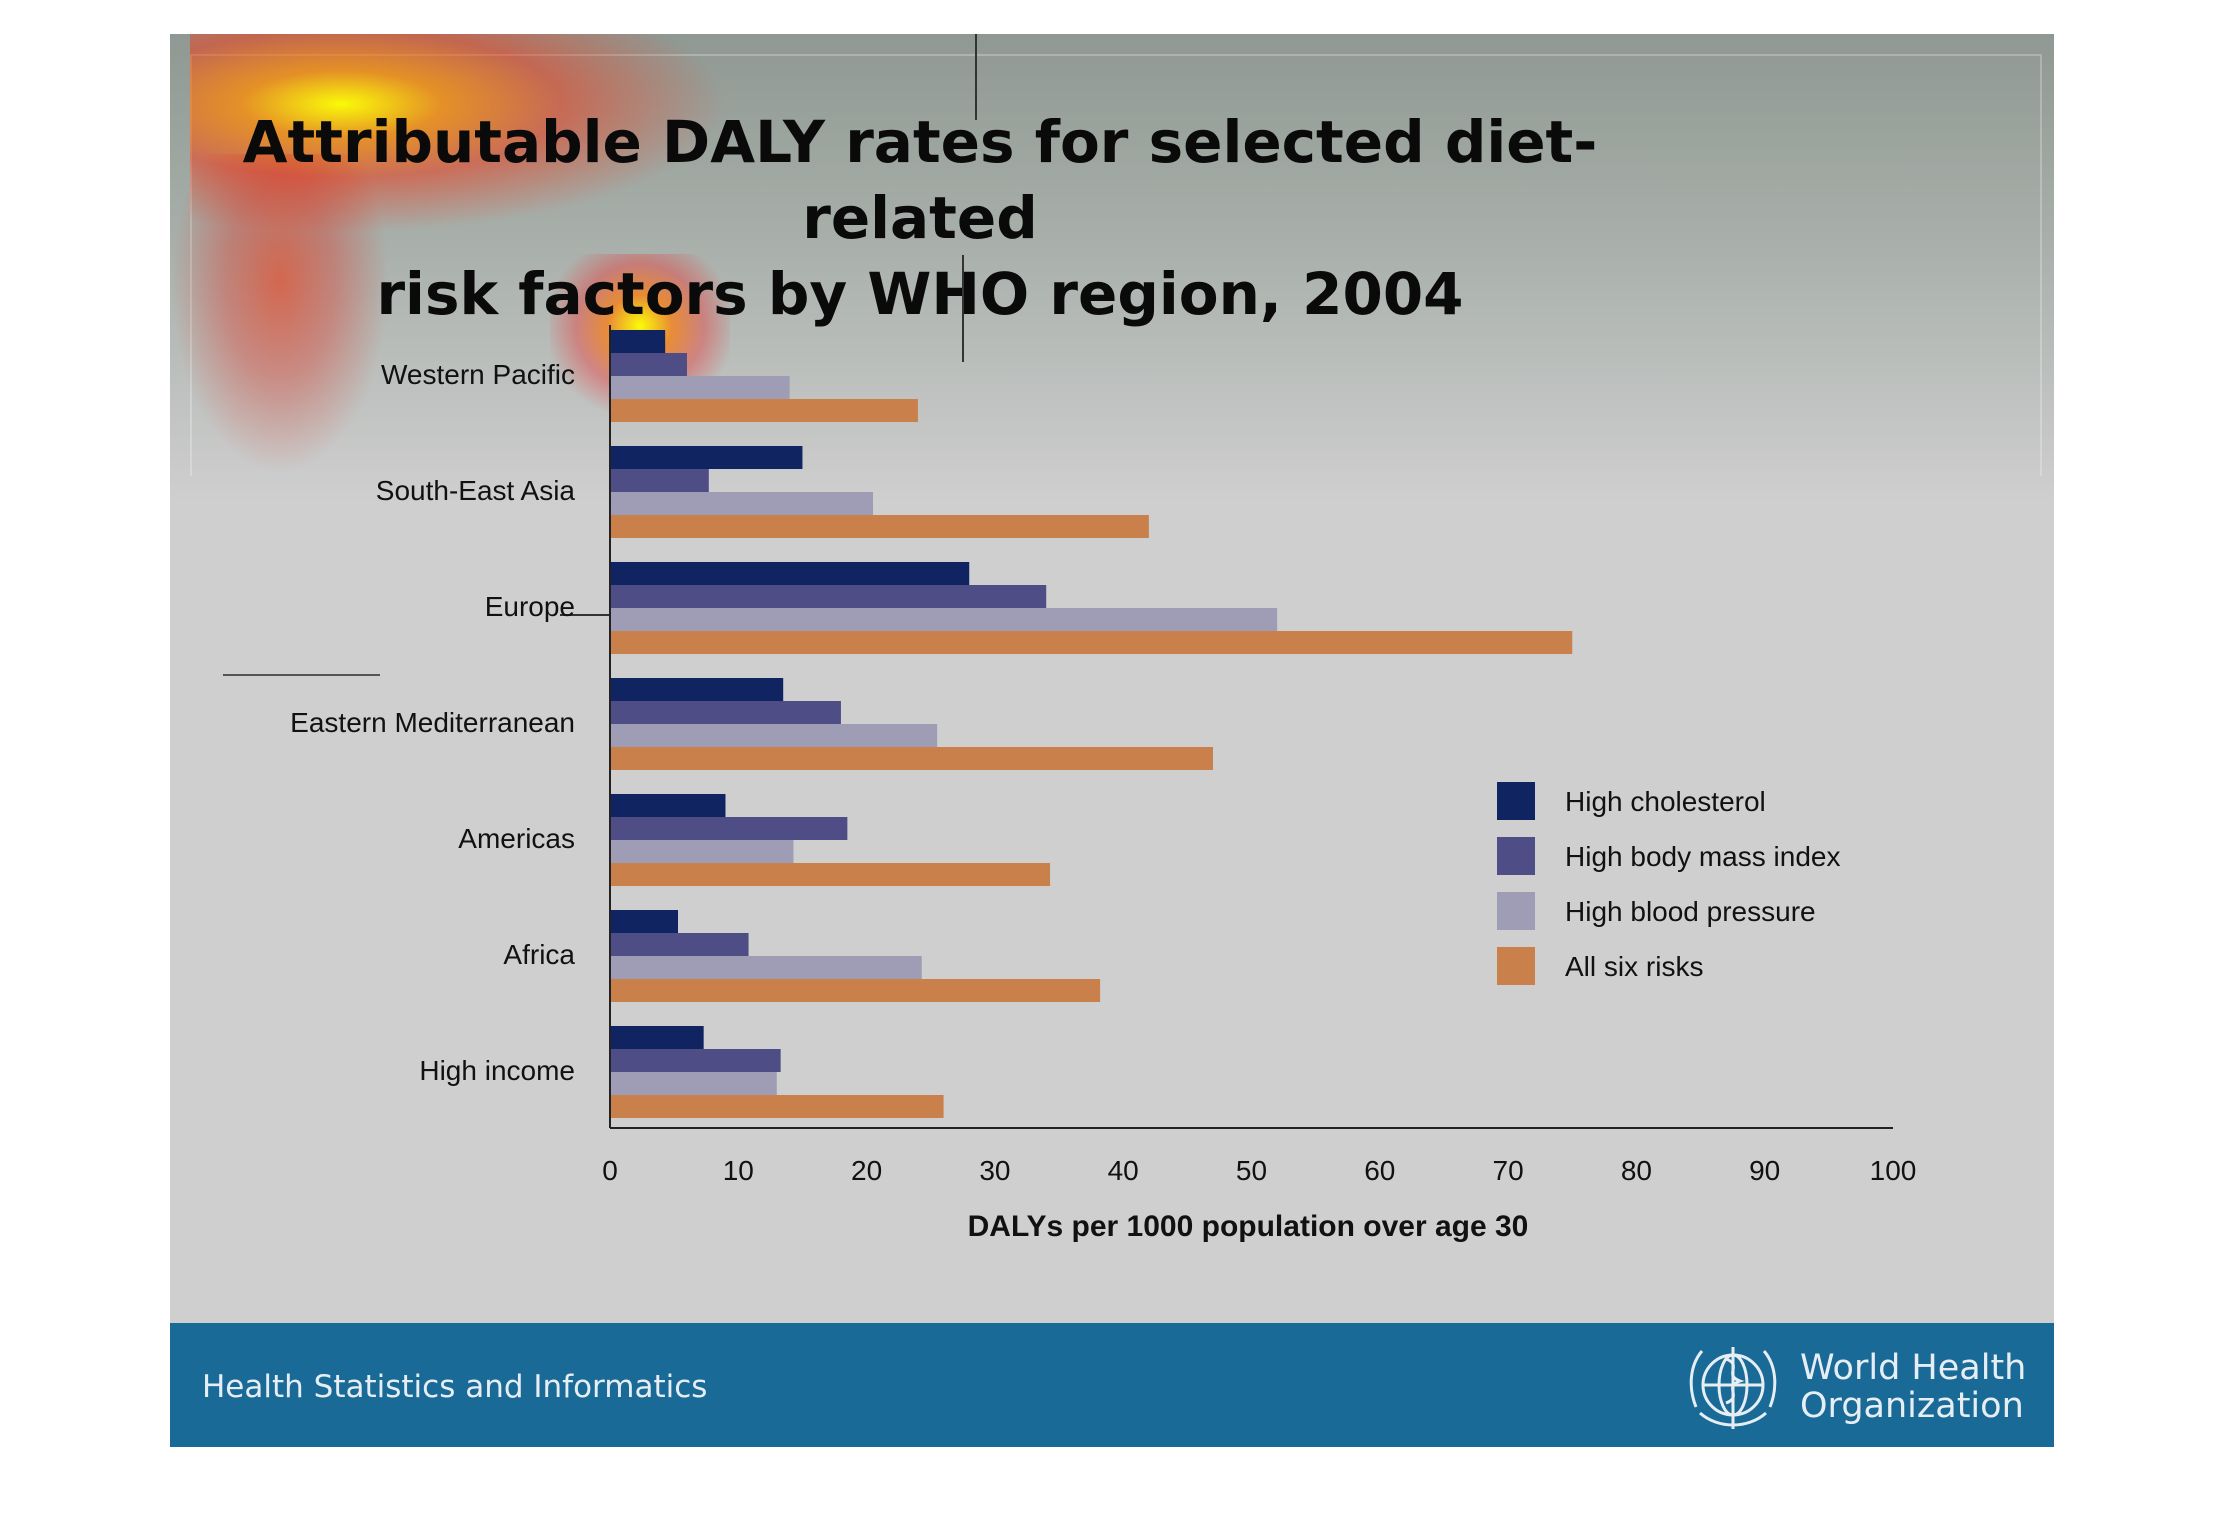 Image resolution: width=2216 pixels, height=1530 pixels. What do you see at coordinates (1733, 1388) in the screenshot?
I see `who-emblem-icon` at bounding box center [1733, 1388].